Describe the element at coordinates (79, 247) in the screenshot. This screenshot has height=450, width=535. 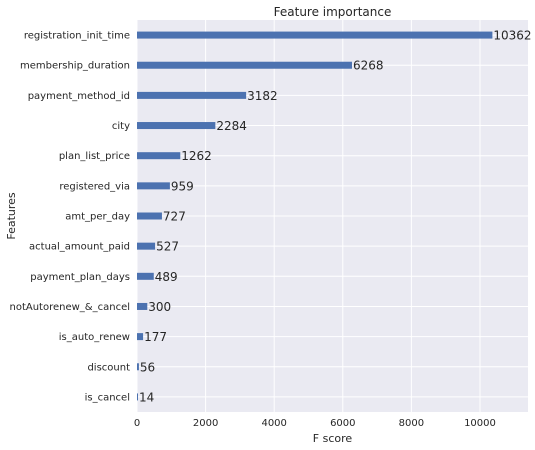
I see `y-tick-label: actual_amount_paid` at that location.